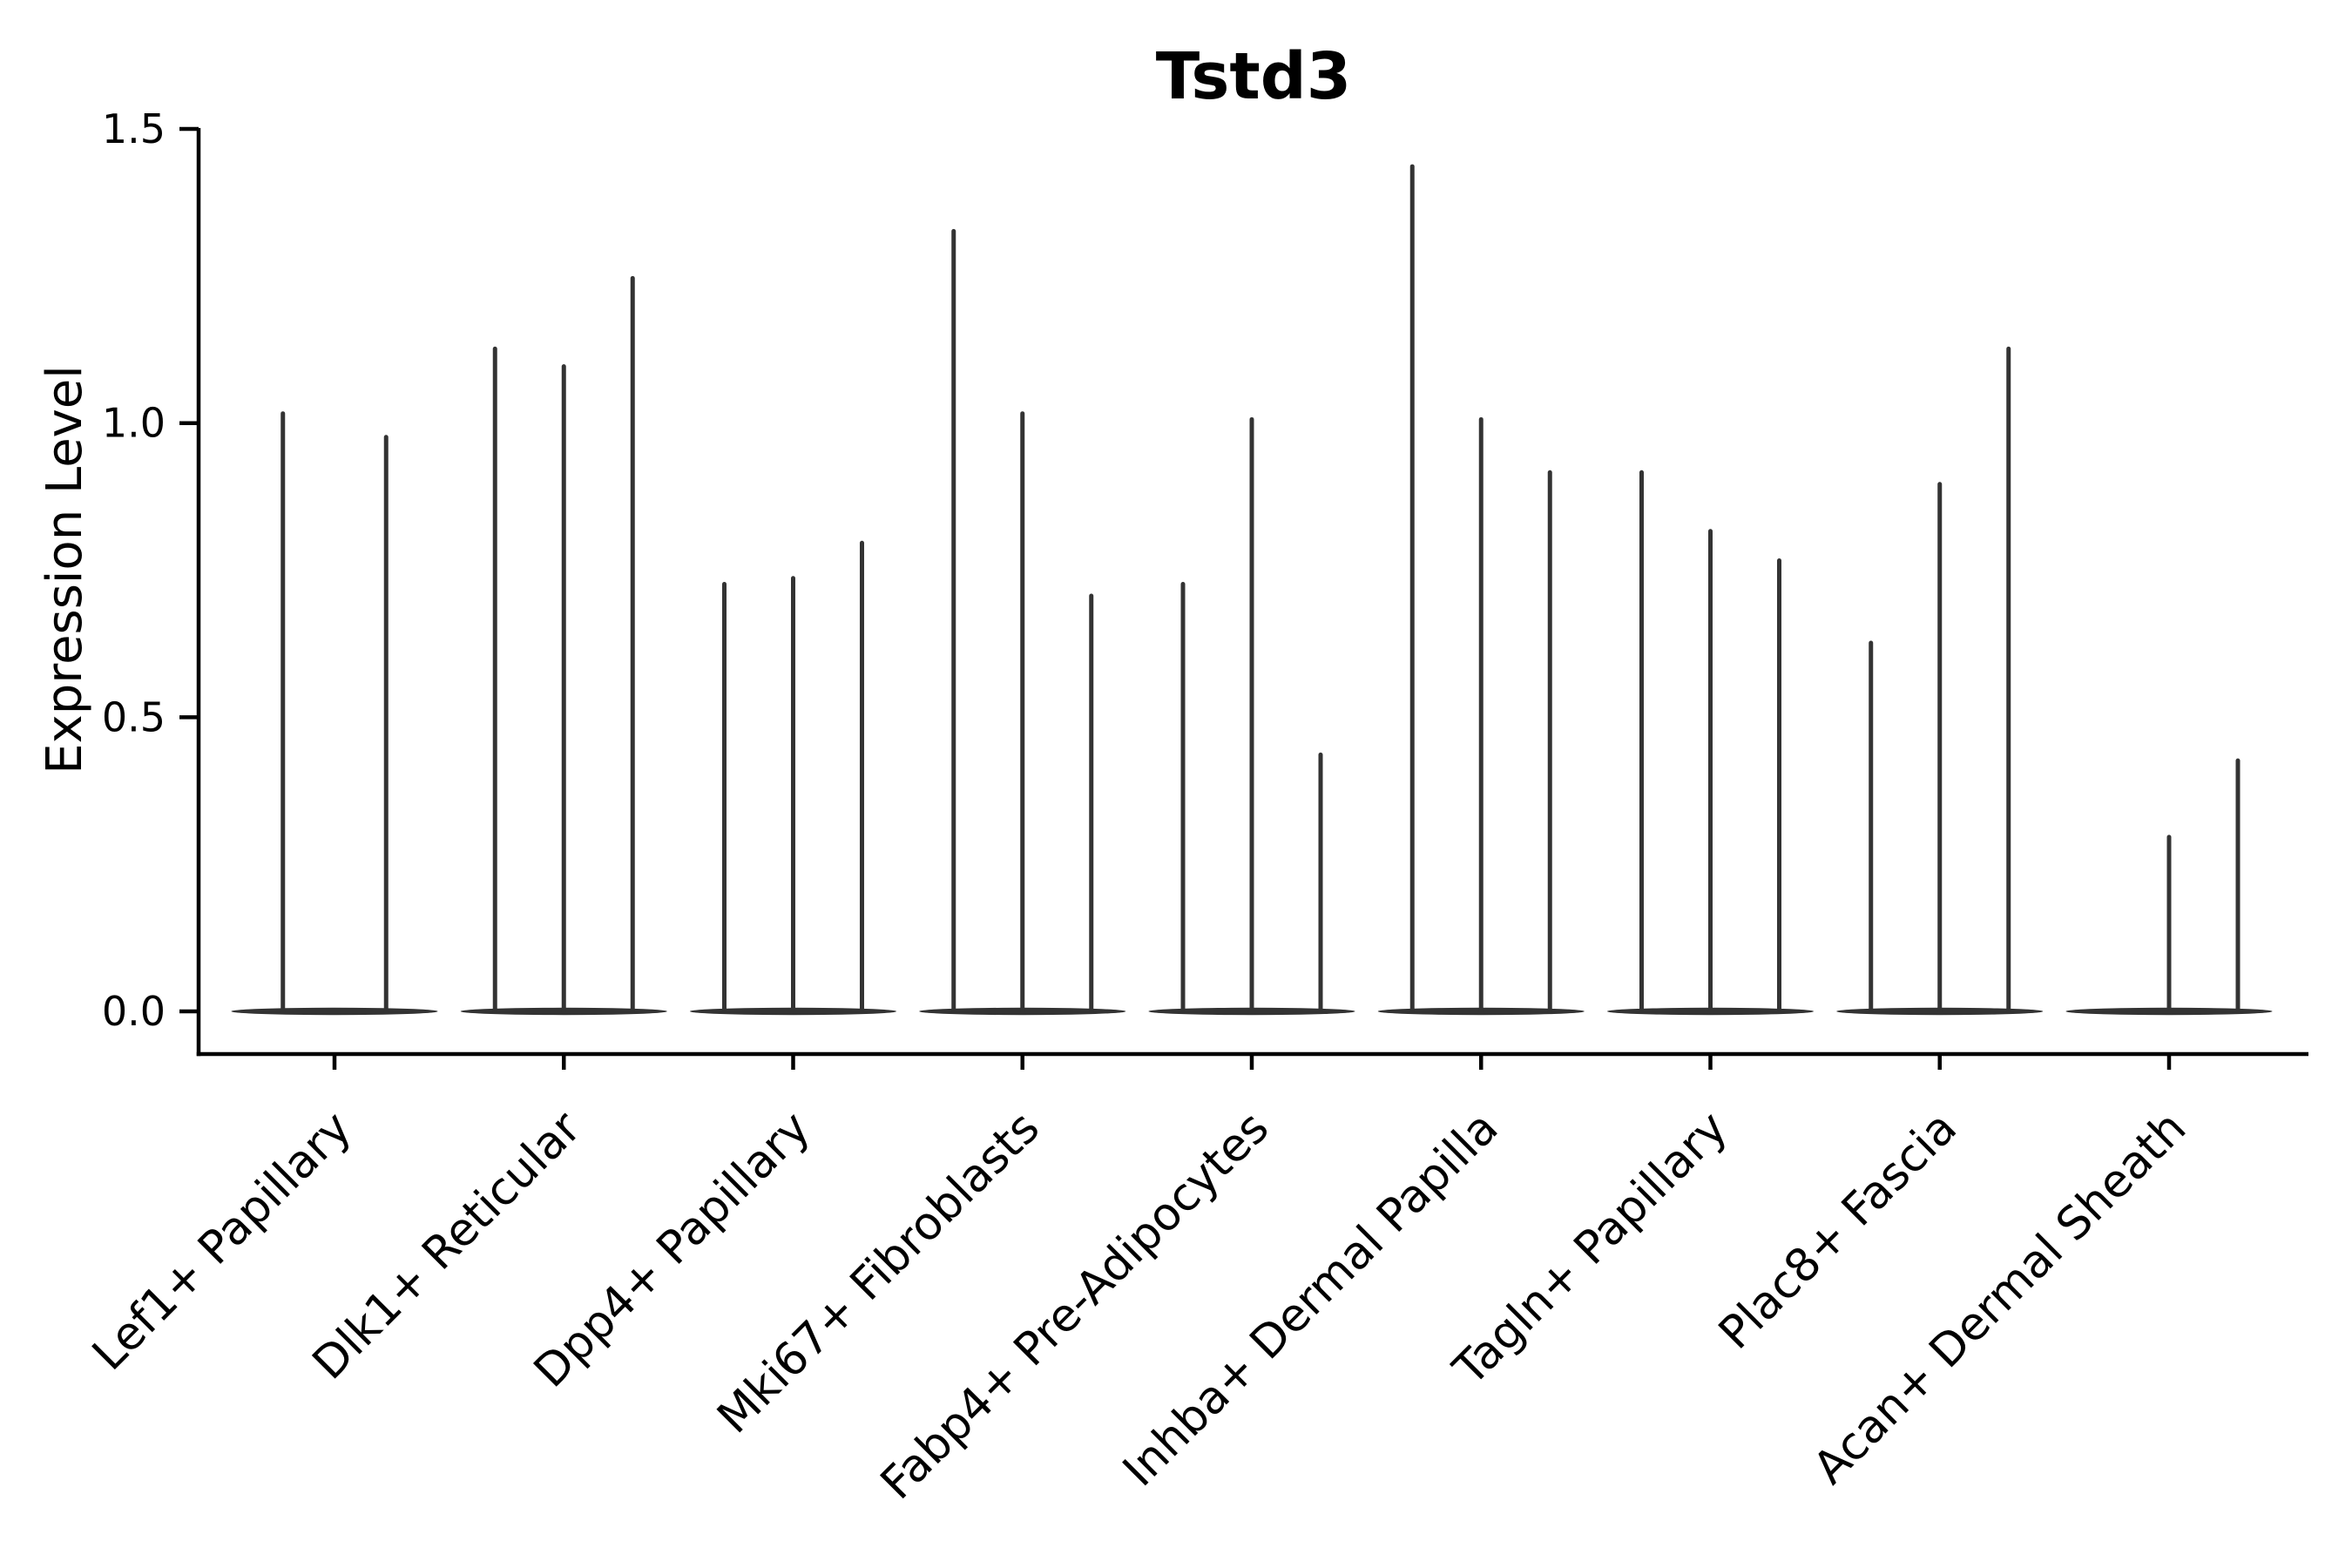 This screenshot has height=1568, width=2352. I want to click on chart-title: Tstd3, so click(1254, 76).